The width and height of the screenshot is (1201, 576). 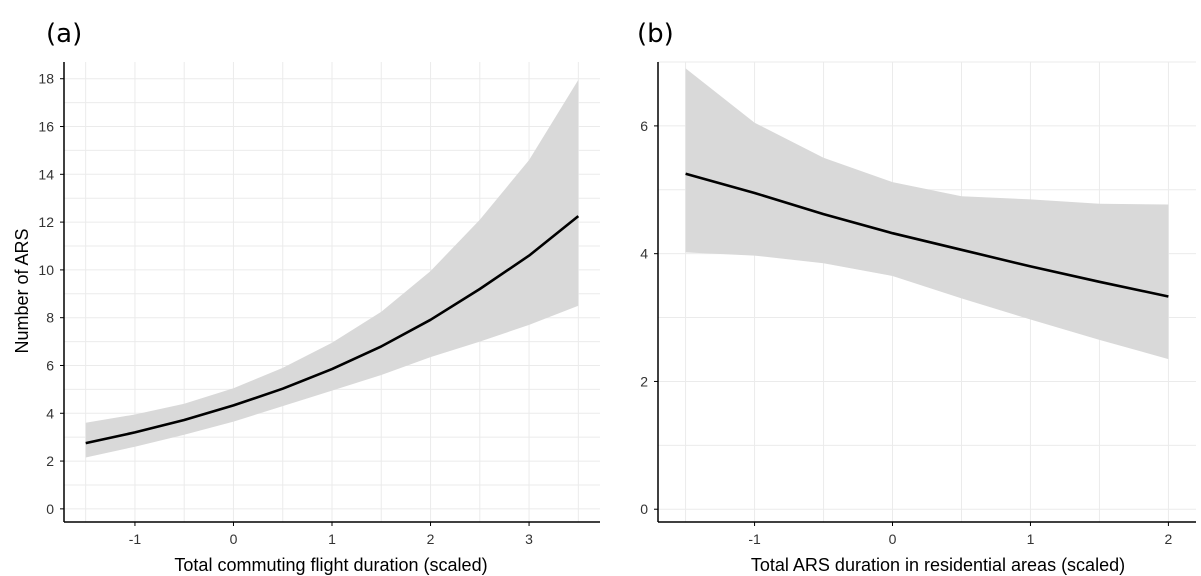 What do you see at coordinates (46, 79) in the screenshot?
I see `panel-a-y-tick-label: 18` at bounding box center [46, 79].